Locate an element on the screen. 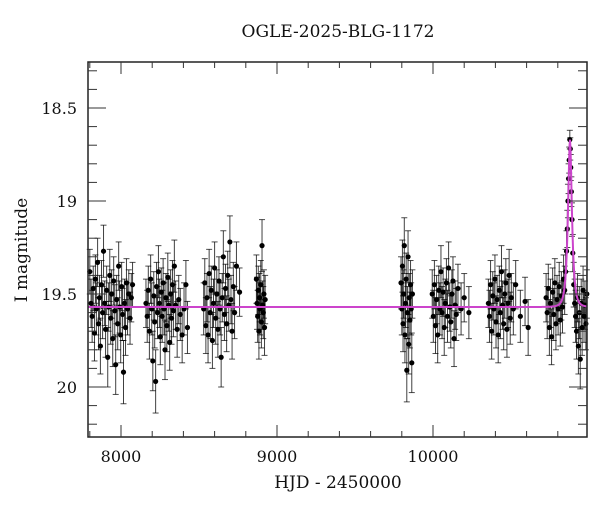  chart-title: OGLE-2025-BLG-1172 is located at coordinates (338, 32).